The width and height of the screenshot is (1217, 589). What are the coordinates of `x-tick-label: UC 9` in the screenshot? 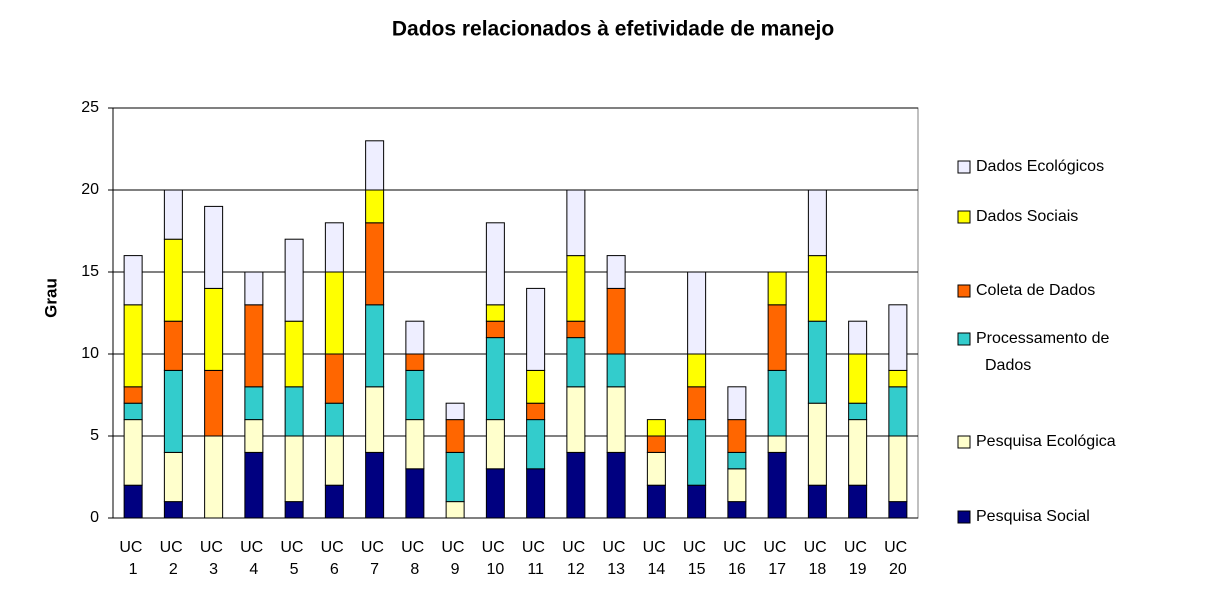 It's located at (455, 558).